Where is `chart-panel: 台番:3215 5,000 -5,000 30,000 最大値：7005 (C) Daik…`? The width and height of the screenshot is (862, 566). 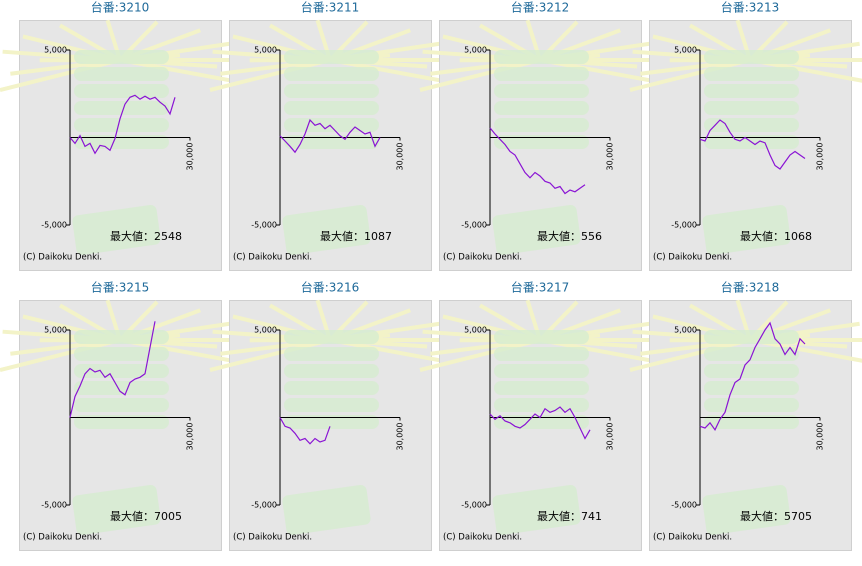
chart-panel: 台番:3215 5,000 -5,000 30,000 最大値：7005 (C) Daik… is located at coordinates (120, 415).